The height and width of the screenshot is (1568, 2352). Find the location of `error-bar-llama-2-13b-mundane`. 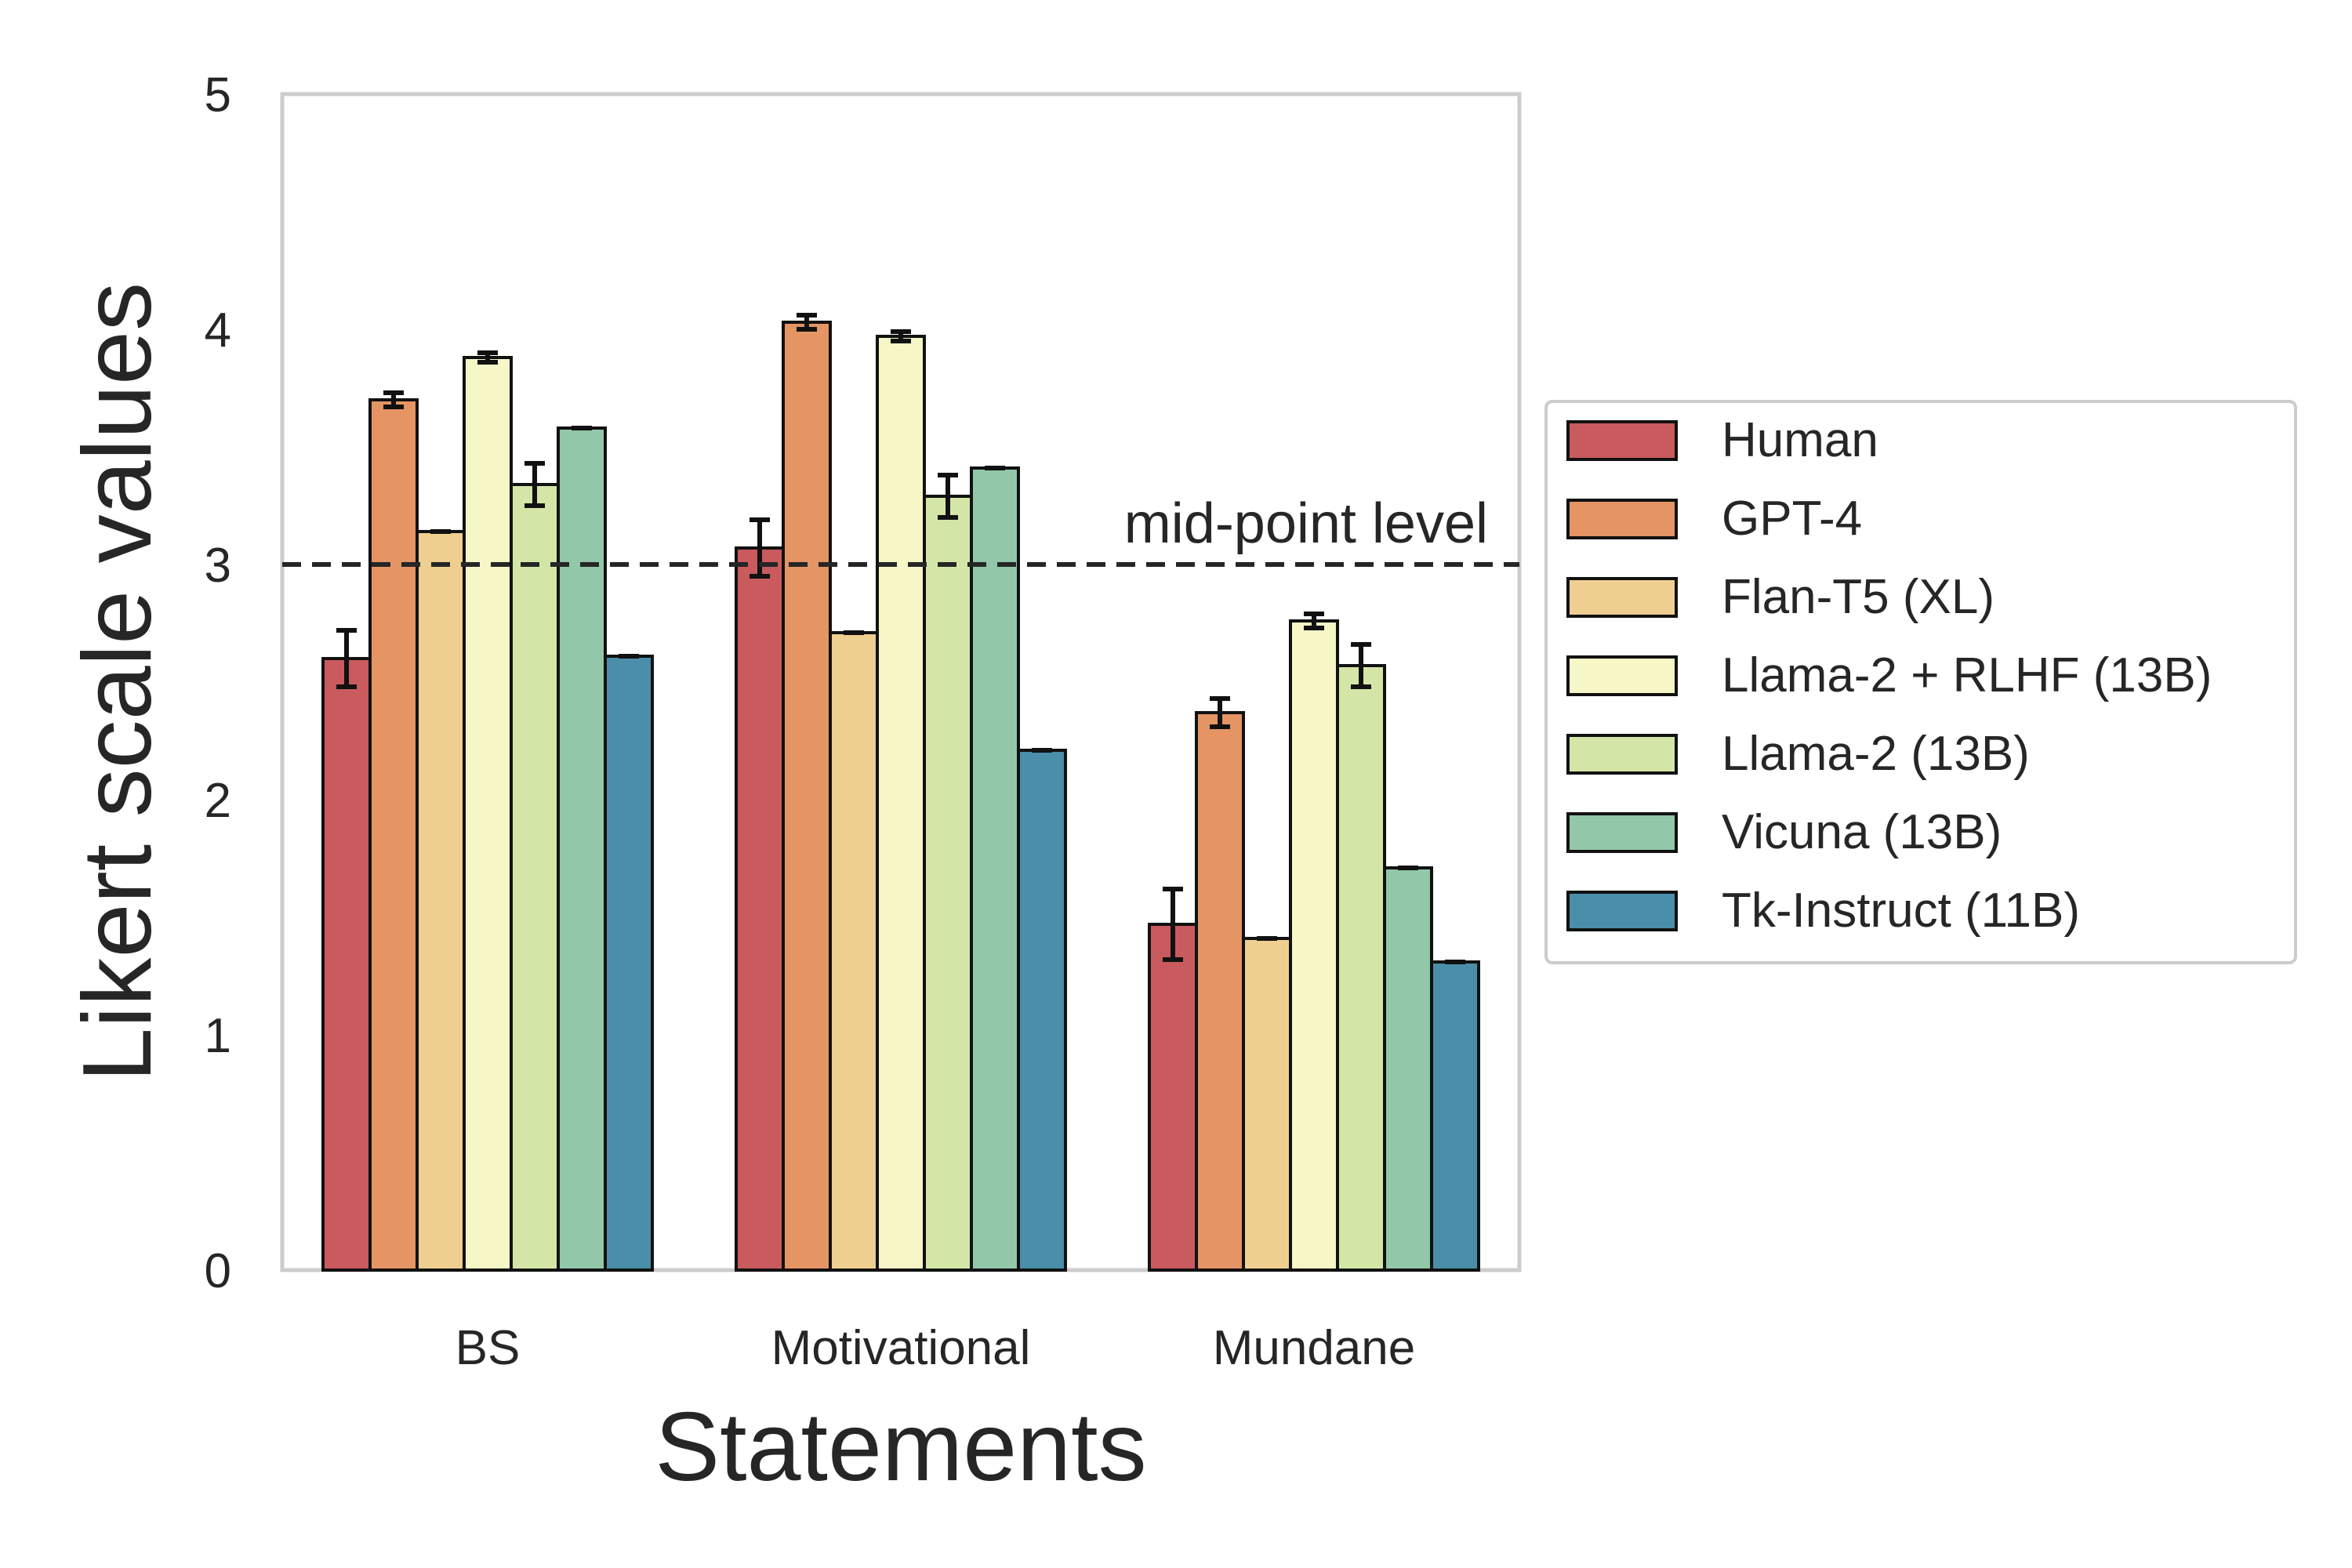

error-bar-llama-2-13b-mundane is located at coordinates (1361, 665).